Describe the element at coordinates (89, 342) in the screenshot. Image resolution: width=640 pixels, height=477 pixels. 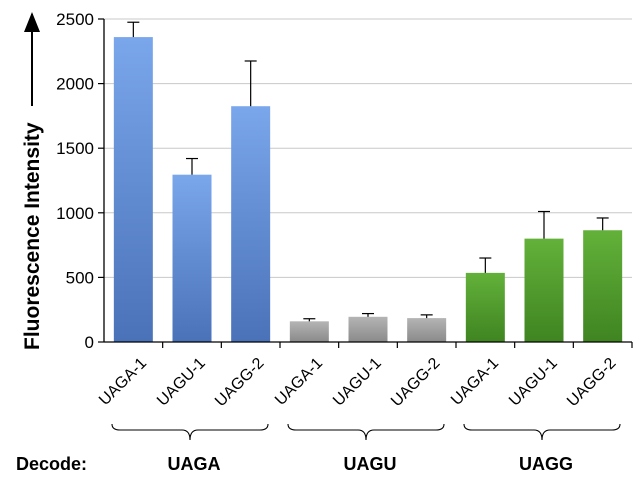
I see `y-tick-label: 0` at that location.